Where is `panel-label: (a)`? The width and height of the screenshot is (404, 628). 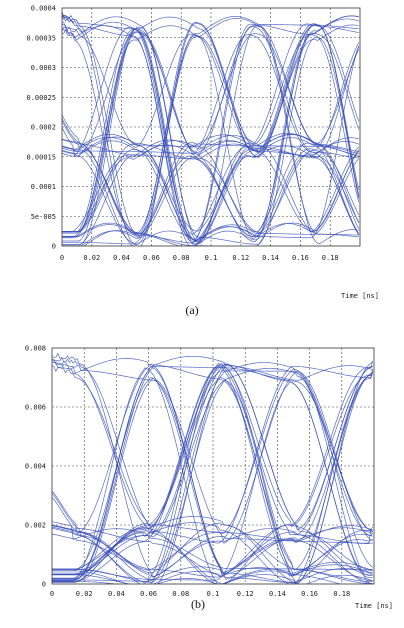
panel-label: (a) is located at coordinates (191, 310).